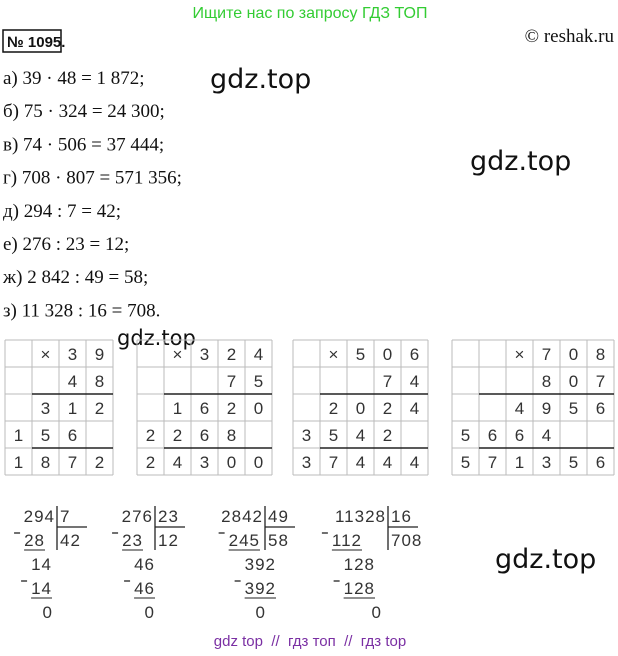 This screenshot has width=618, height=656. I want to click on answer-line: а) 39 · 48 = 1 872;, so click(74, 78).